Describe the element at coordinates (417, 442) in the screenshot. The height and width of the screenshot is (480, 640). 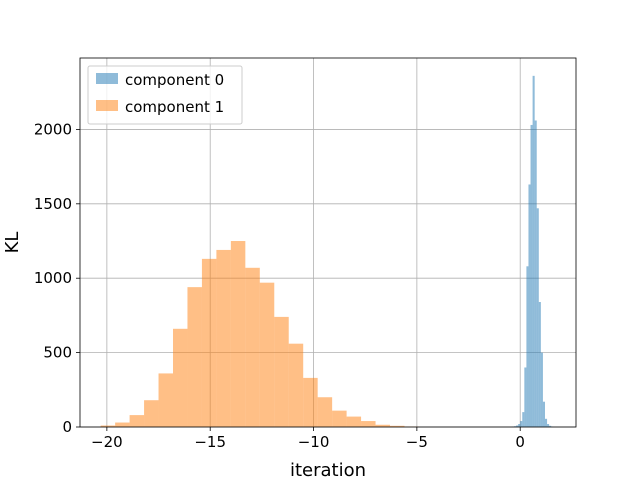
I see `x-tick-label: −5` at that location.